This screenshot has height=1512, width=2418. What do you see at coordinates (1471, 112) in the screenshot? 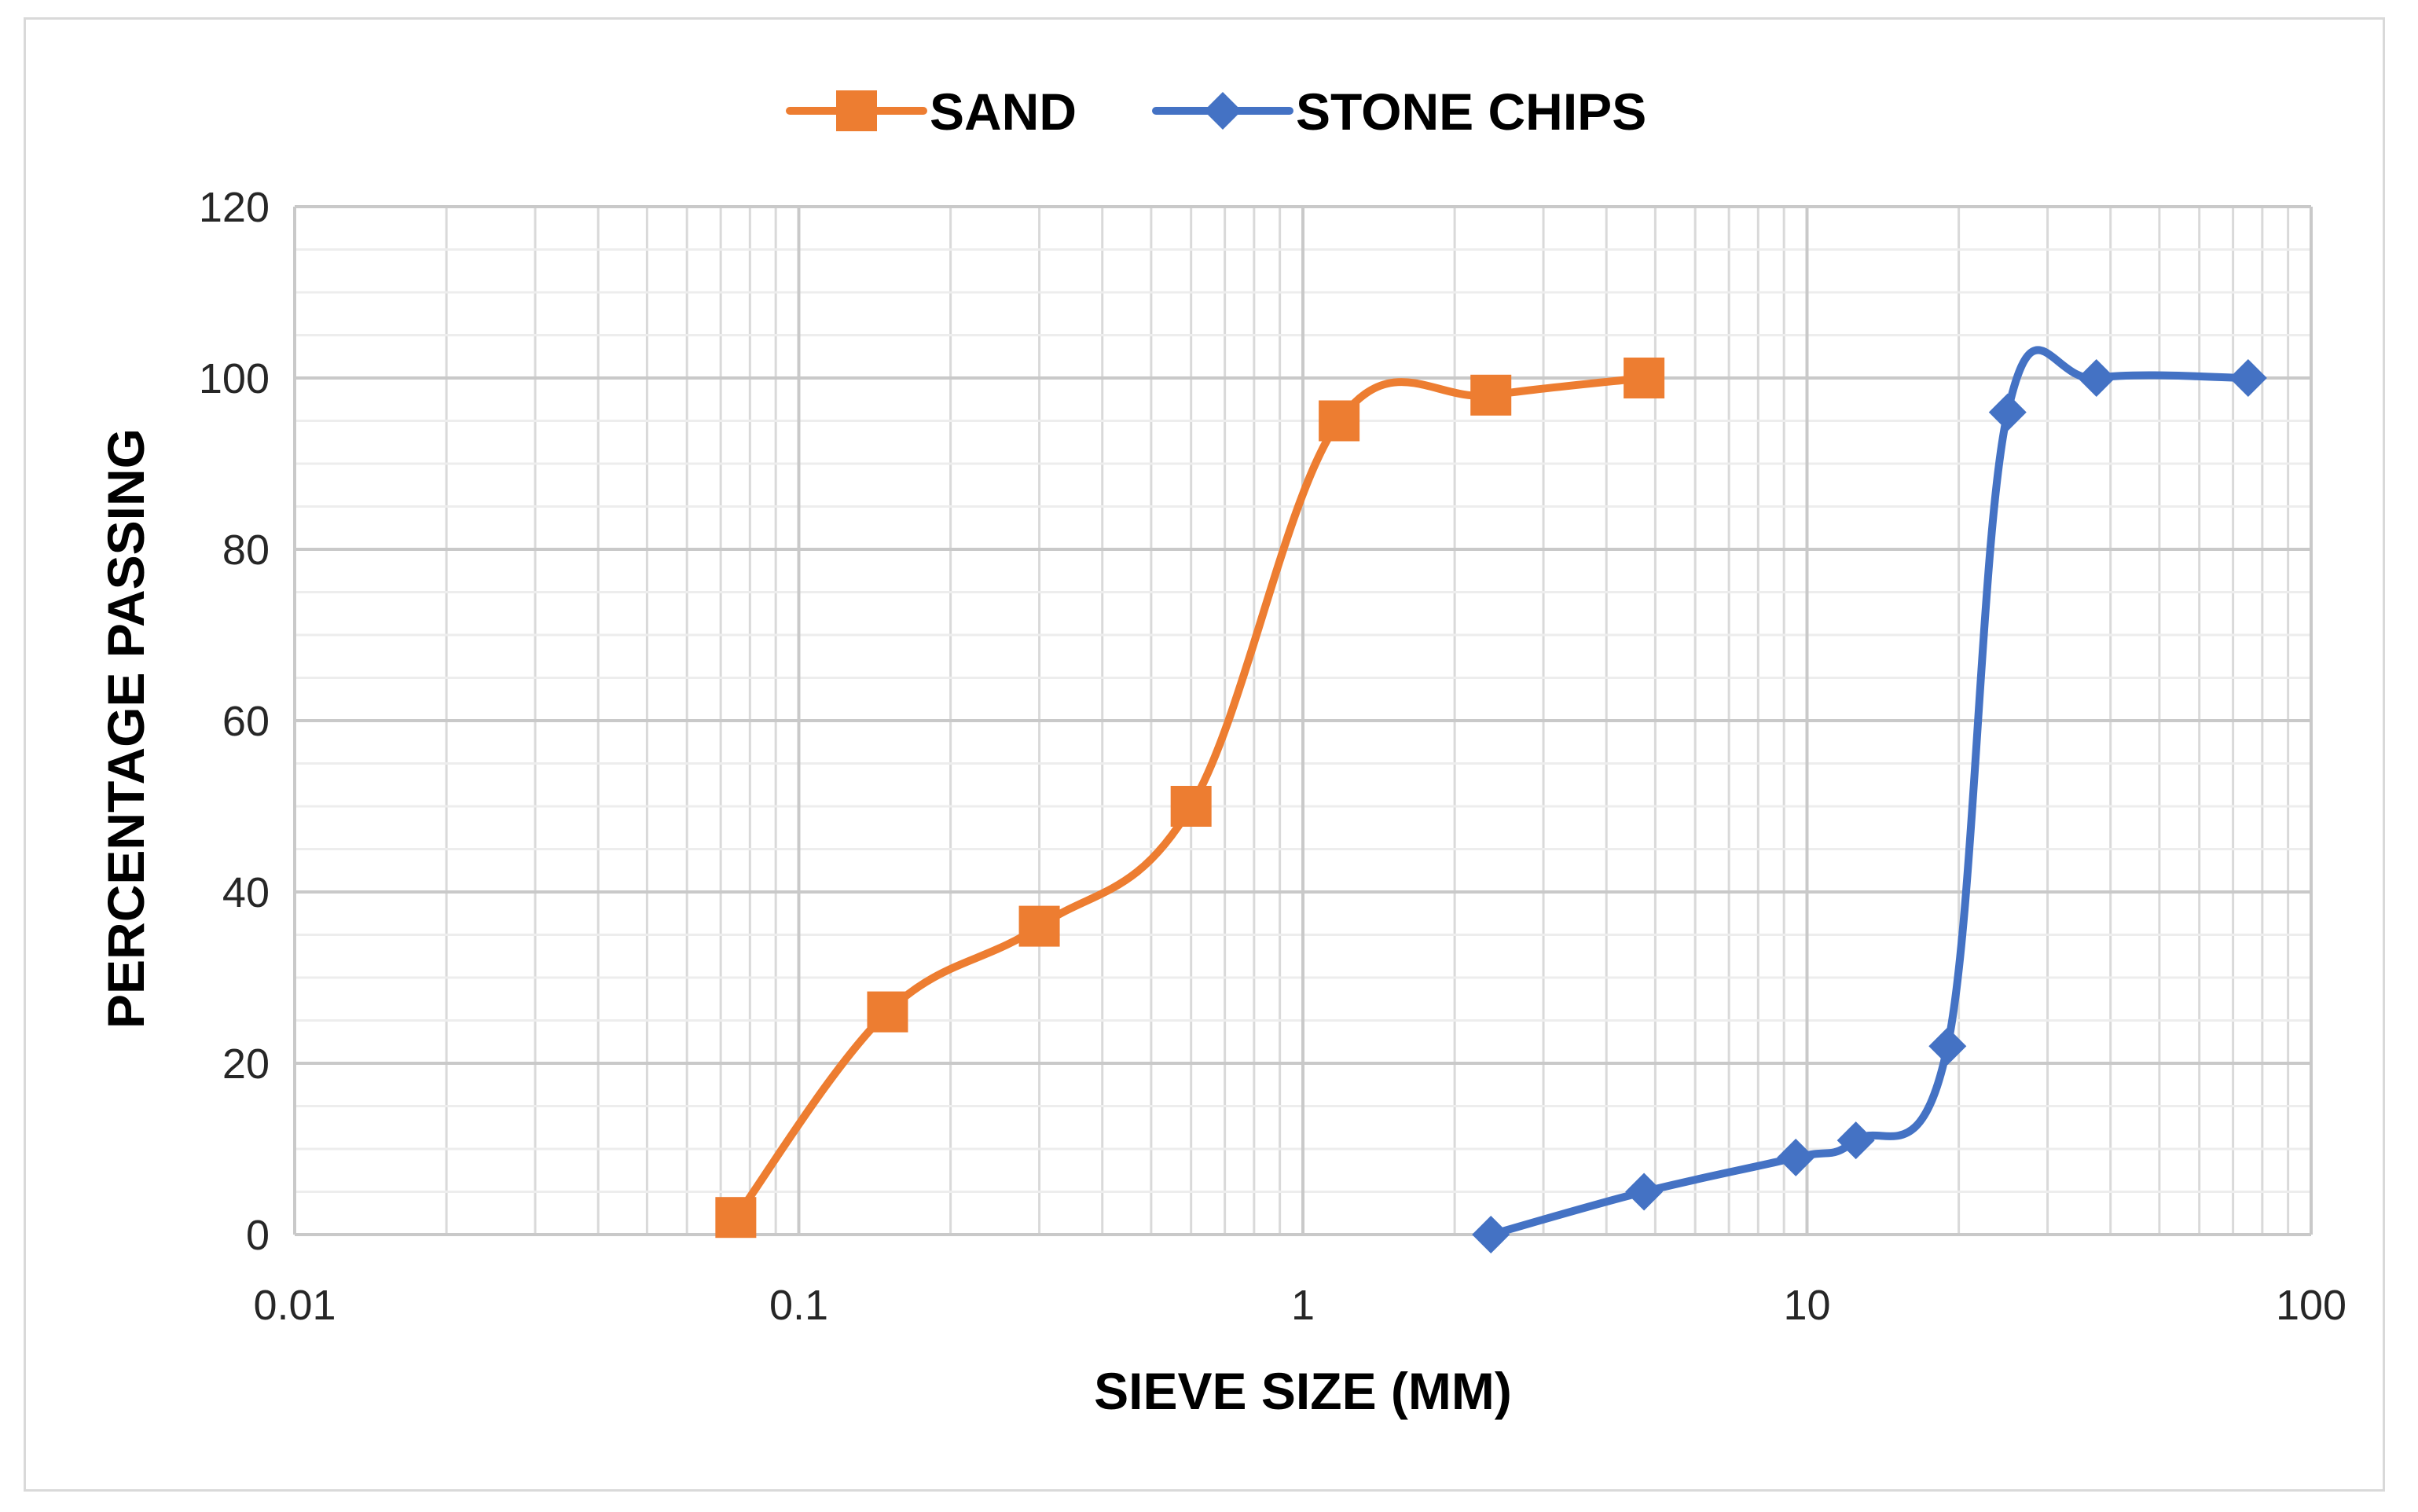
I see `legend-label-stone-chips: STONE CHIPS` at bounding box center [1471, 112].